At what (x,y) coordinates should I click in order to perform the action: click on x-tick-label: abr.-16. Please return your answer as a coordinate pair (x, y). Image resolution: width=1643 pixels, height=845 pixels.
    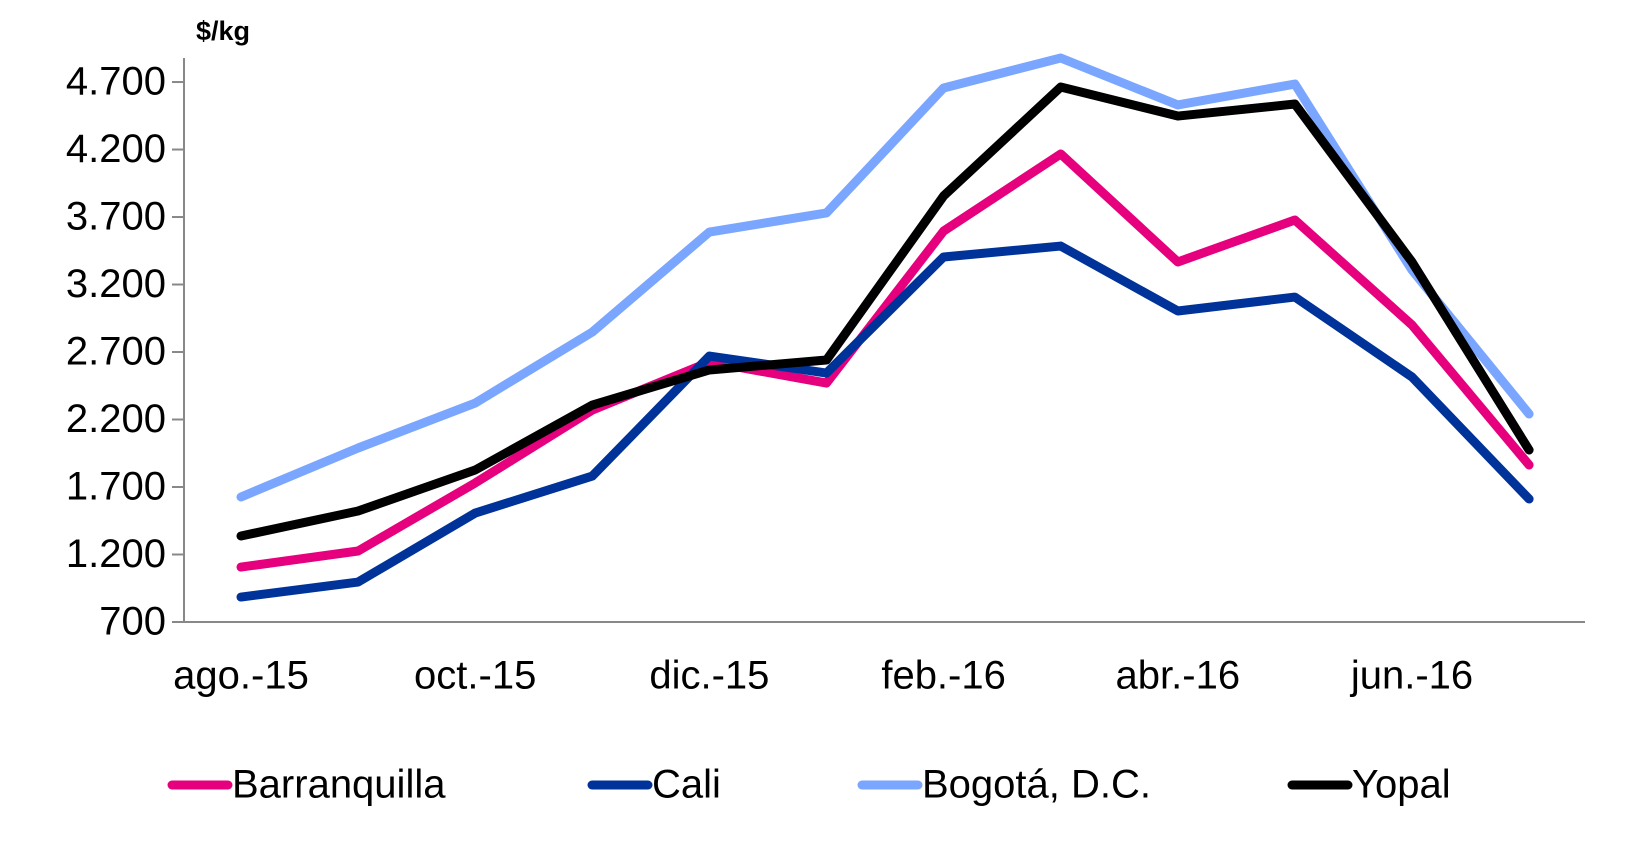
    Looking at the image, I should click on (1178, 676).